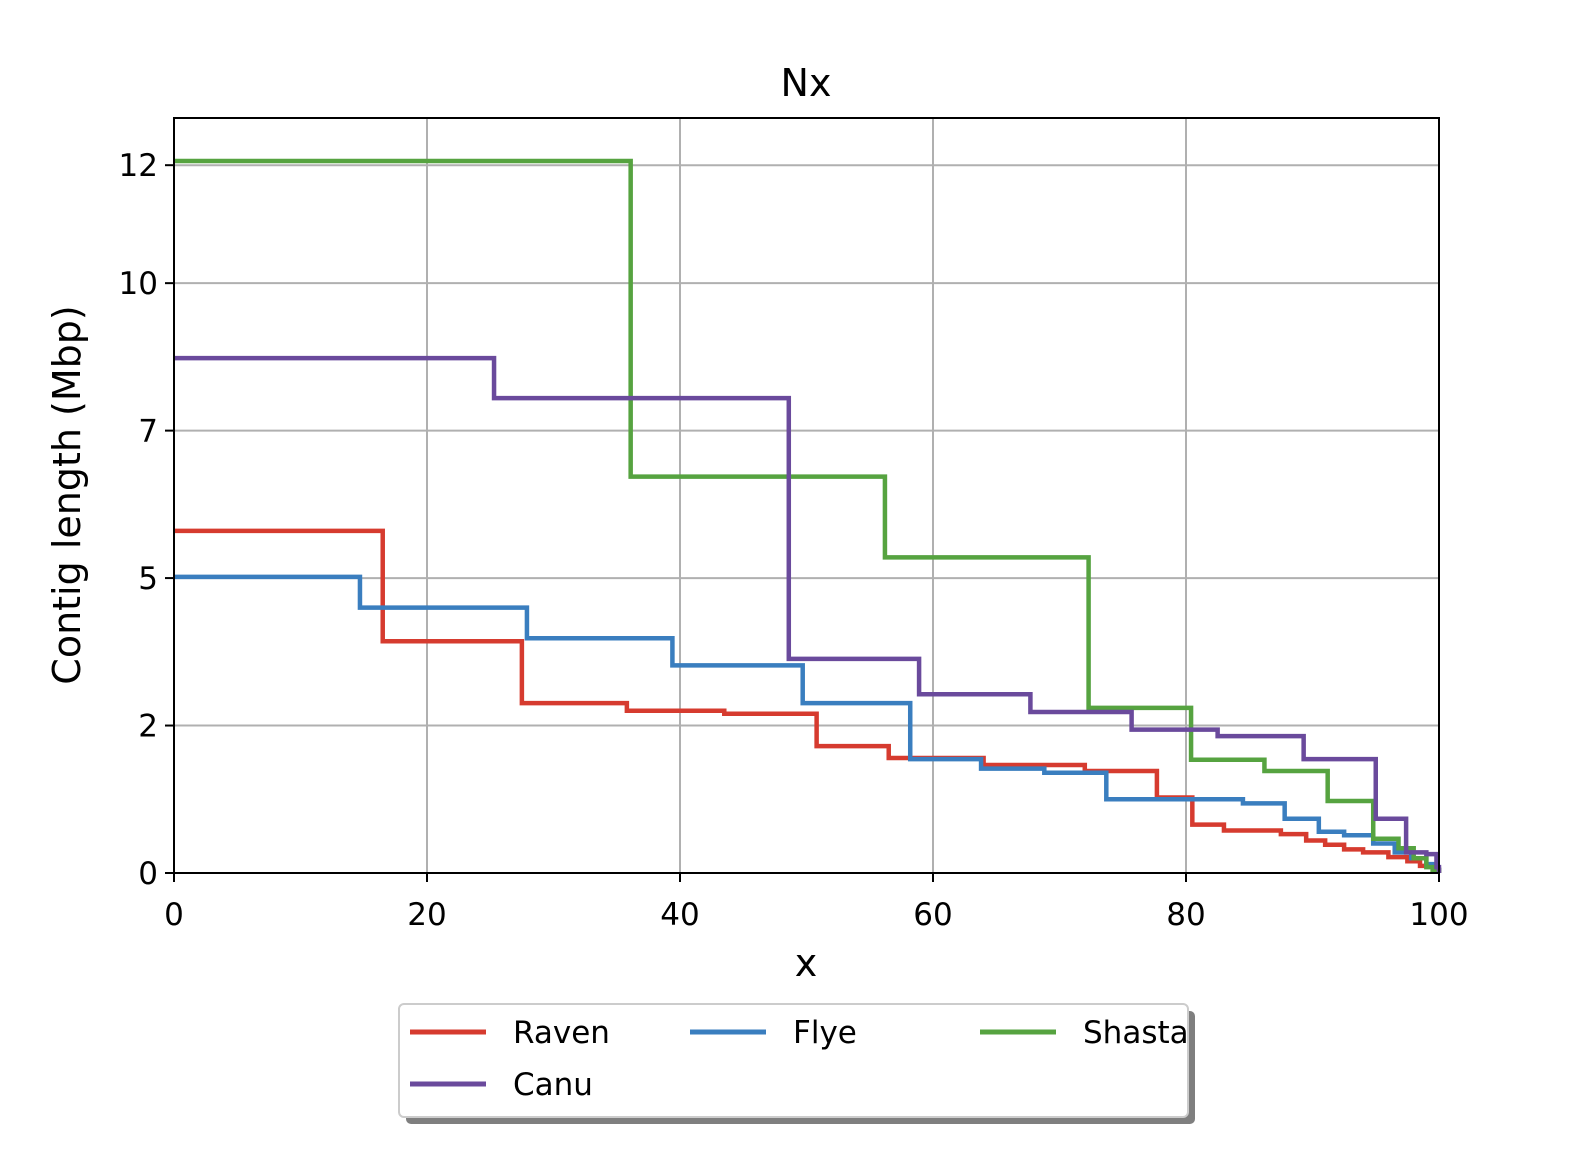 The height and width of the screenshot is (1162, 1574). Describe the element at coordinates (148, 874) in the screenshot. I see `y-tick-label: 0` at that location.